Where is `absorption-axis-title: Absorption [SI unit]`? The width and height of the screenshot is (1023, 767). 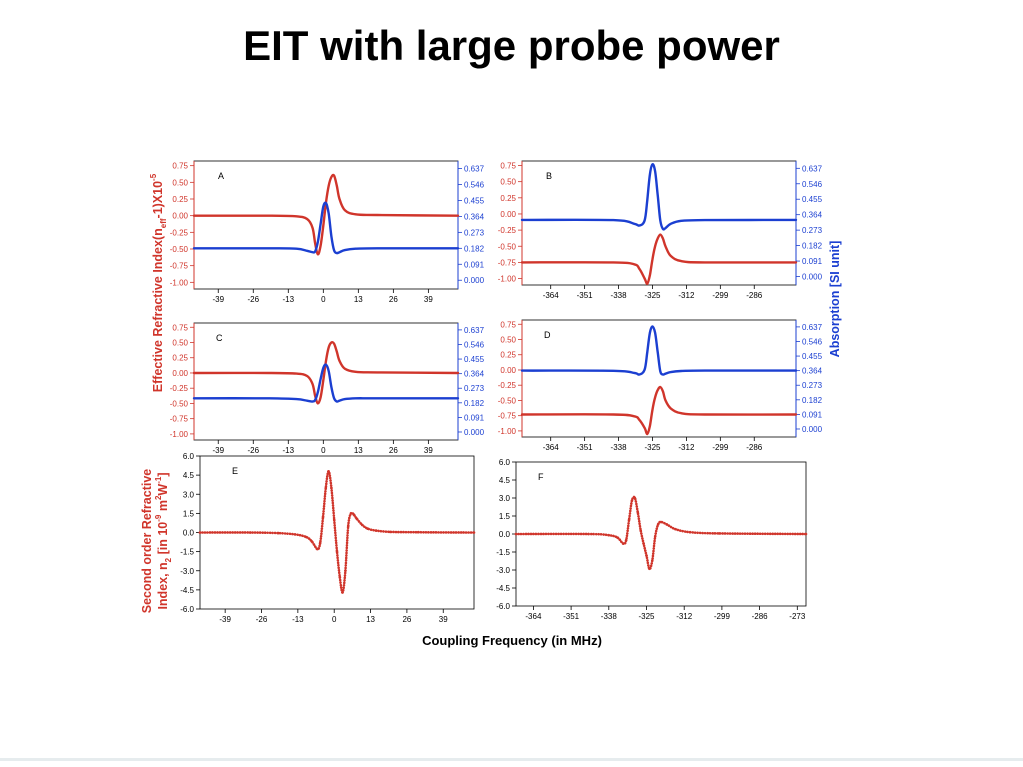 absorption-axis-title: Absorption [SI unit] is located at coordinates (835, 299).